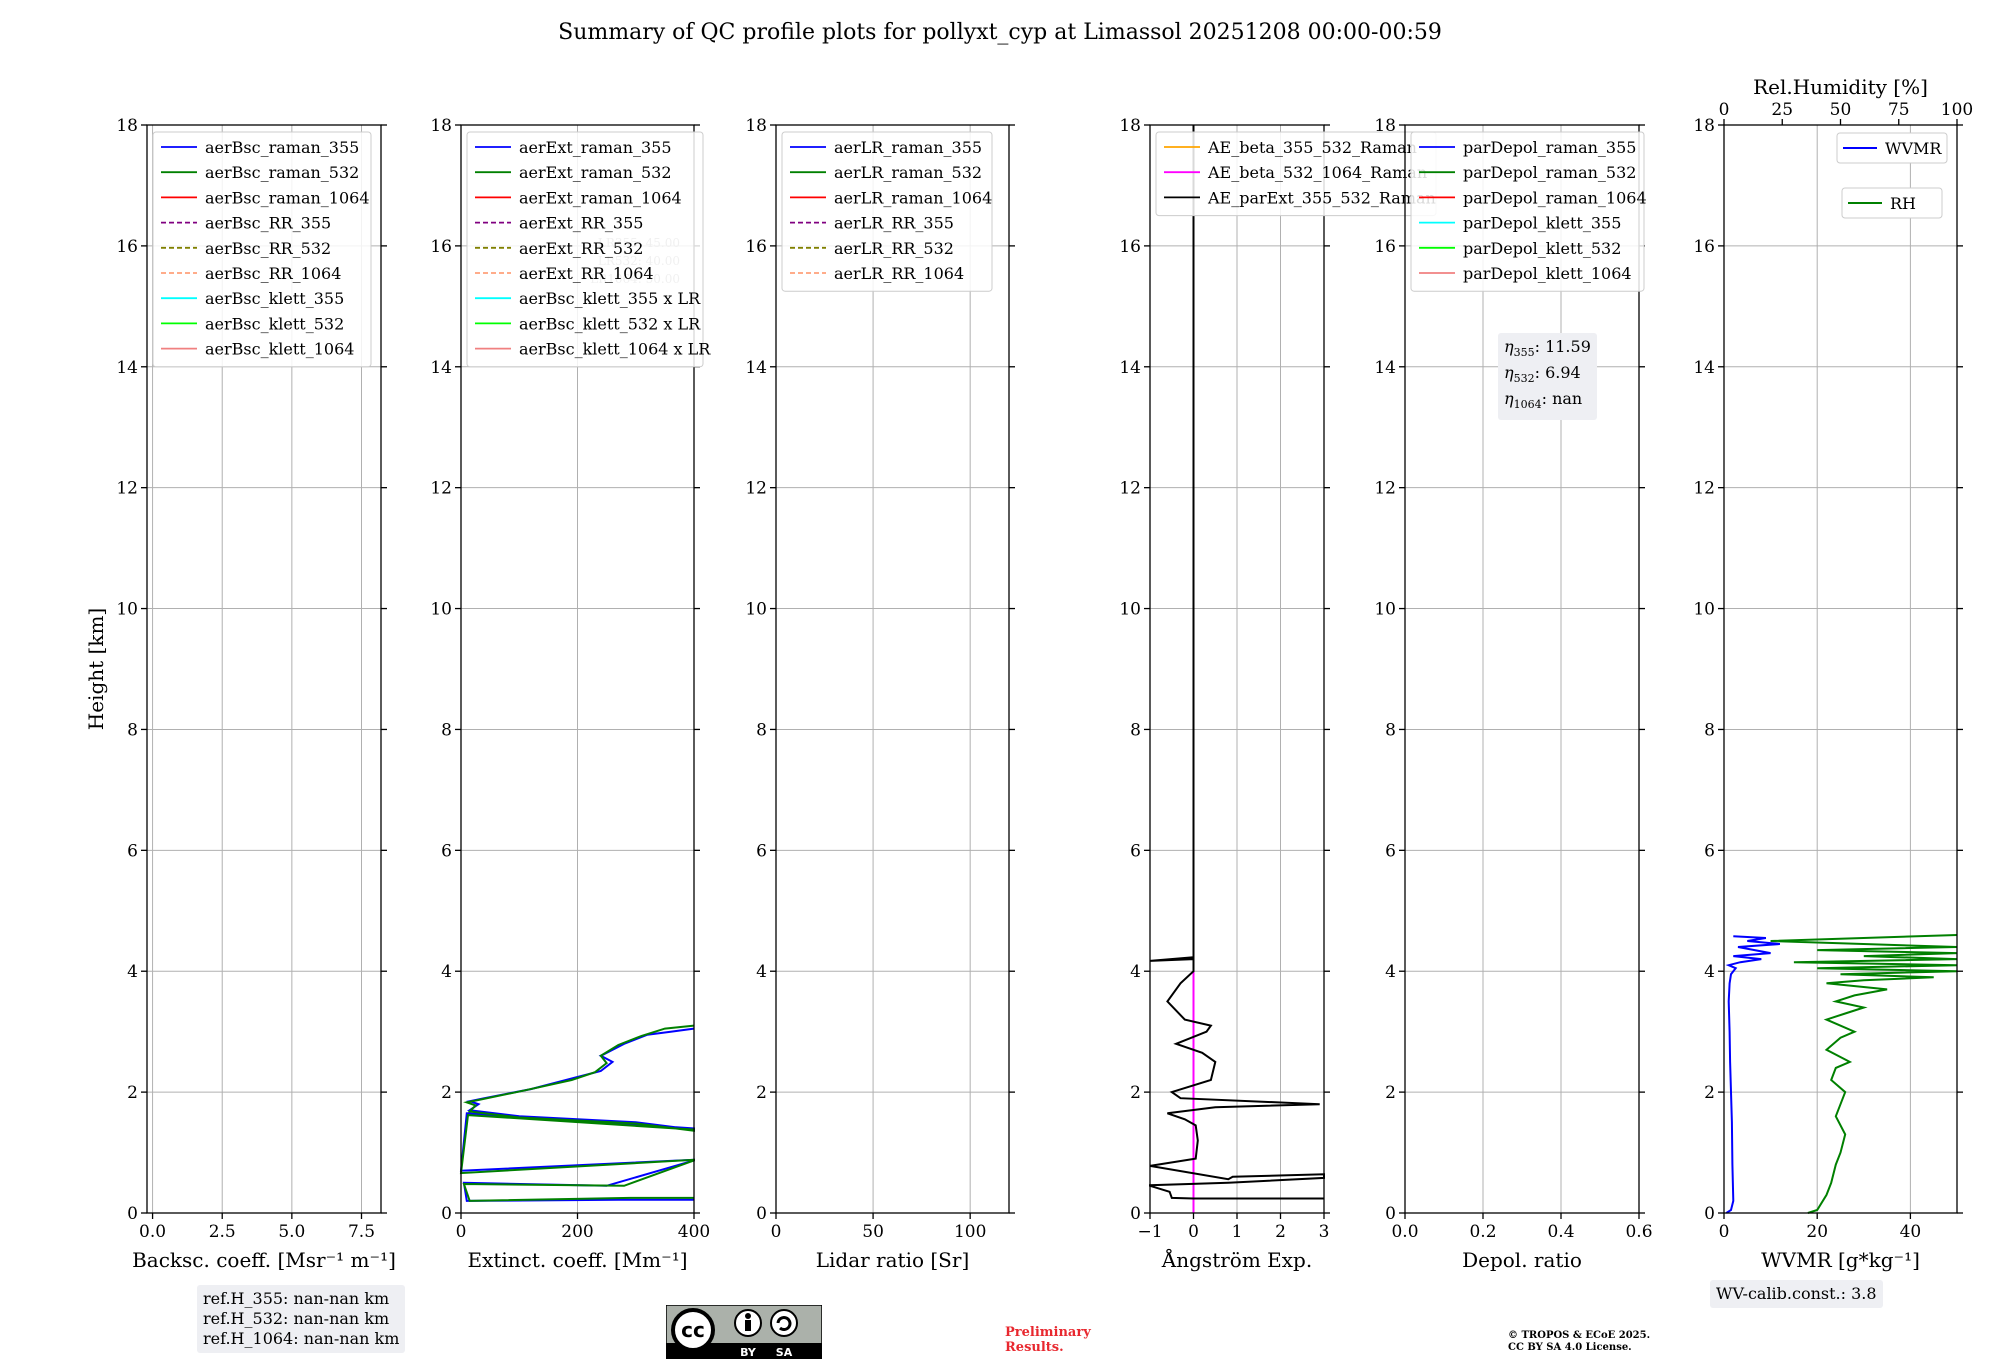 The image size is (2000, 1363). I want to click on legend-wv-0: WVMR, so click(1892, 148).